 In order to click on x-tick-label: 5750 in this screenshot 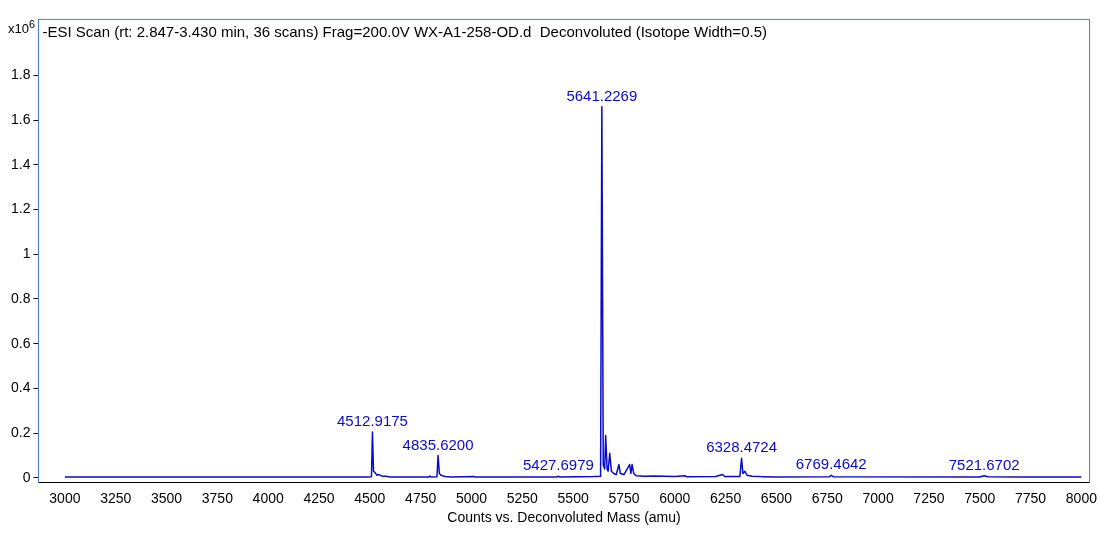, I will do `click(624, 497)`.